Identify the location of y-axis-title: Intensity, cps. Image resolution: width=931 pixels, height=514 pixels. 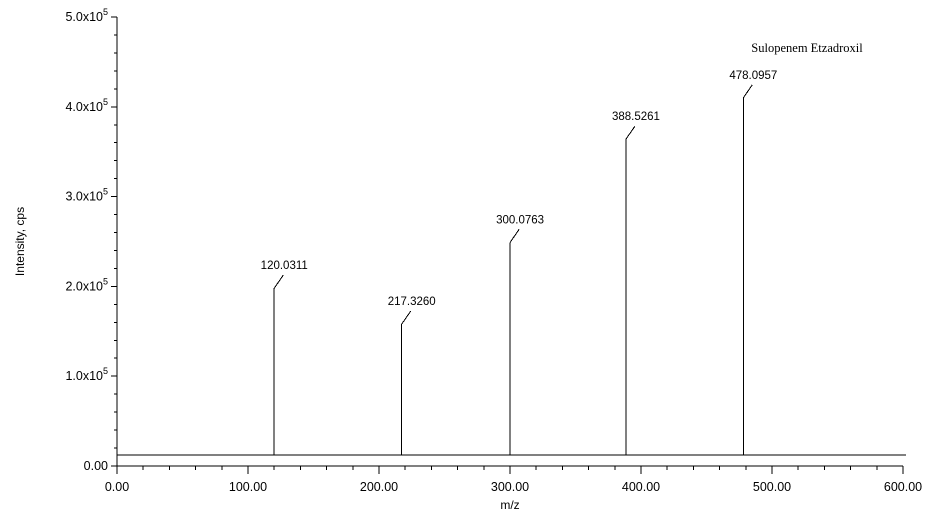
(20, 241).